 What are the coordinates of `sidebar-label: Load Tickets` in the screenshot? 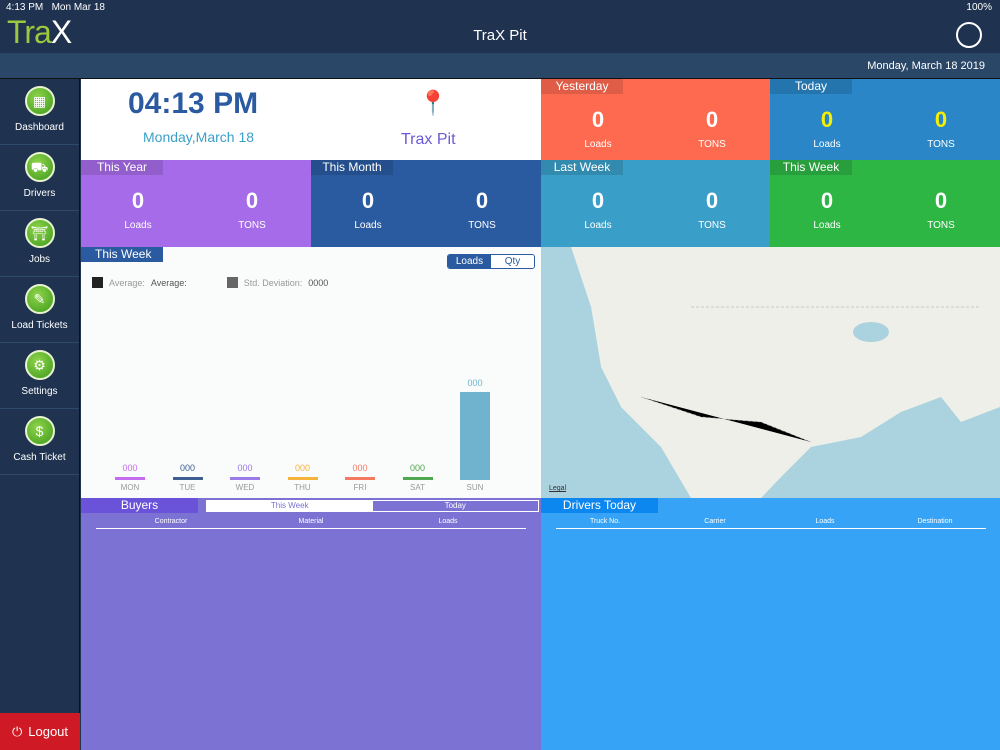 It's located at (39, 325).